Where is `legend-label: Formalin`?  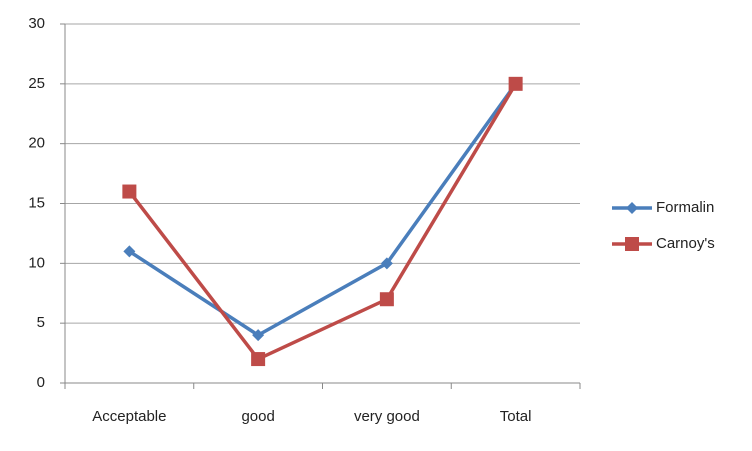
legend-label: Formalin is located at coordinates (685, 207).